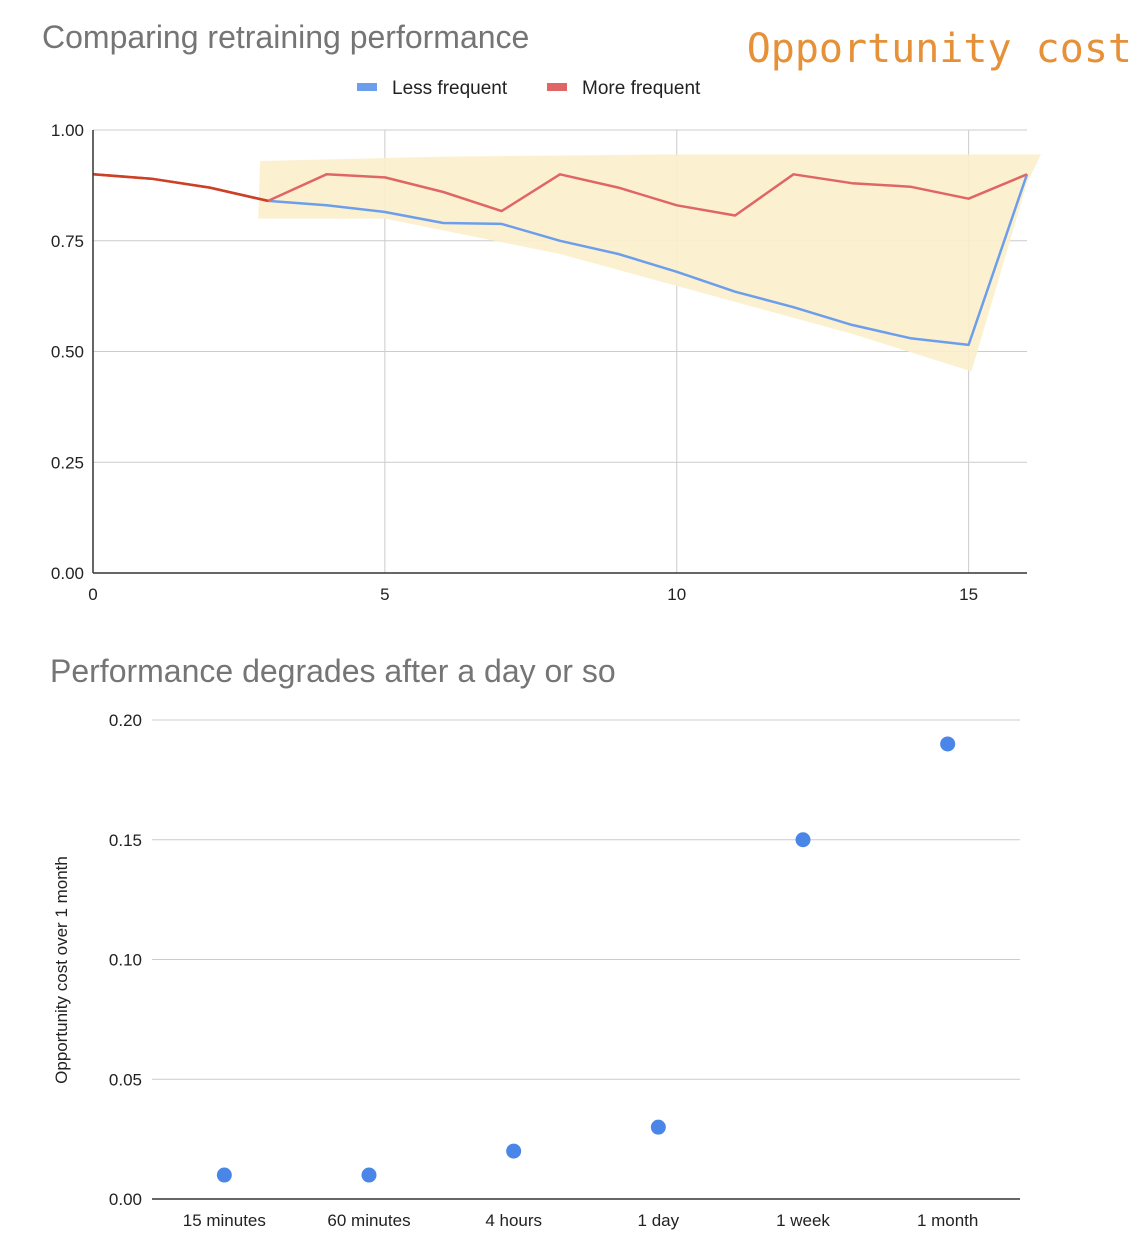  What do you see at coordinates (92, 594) in the screenshot?
I see `x-tick-label: 0` at bounding box center [92, 594].